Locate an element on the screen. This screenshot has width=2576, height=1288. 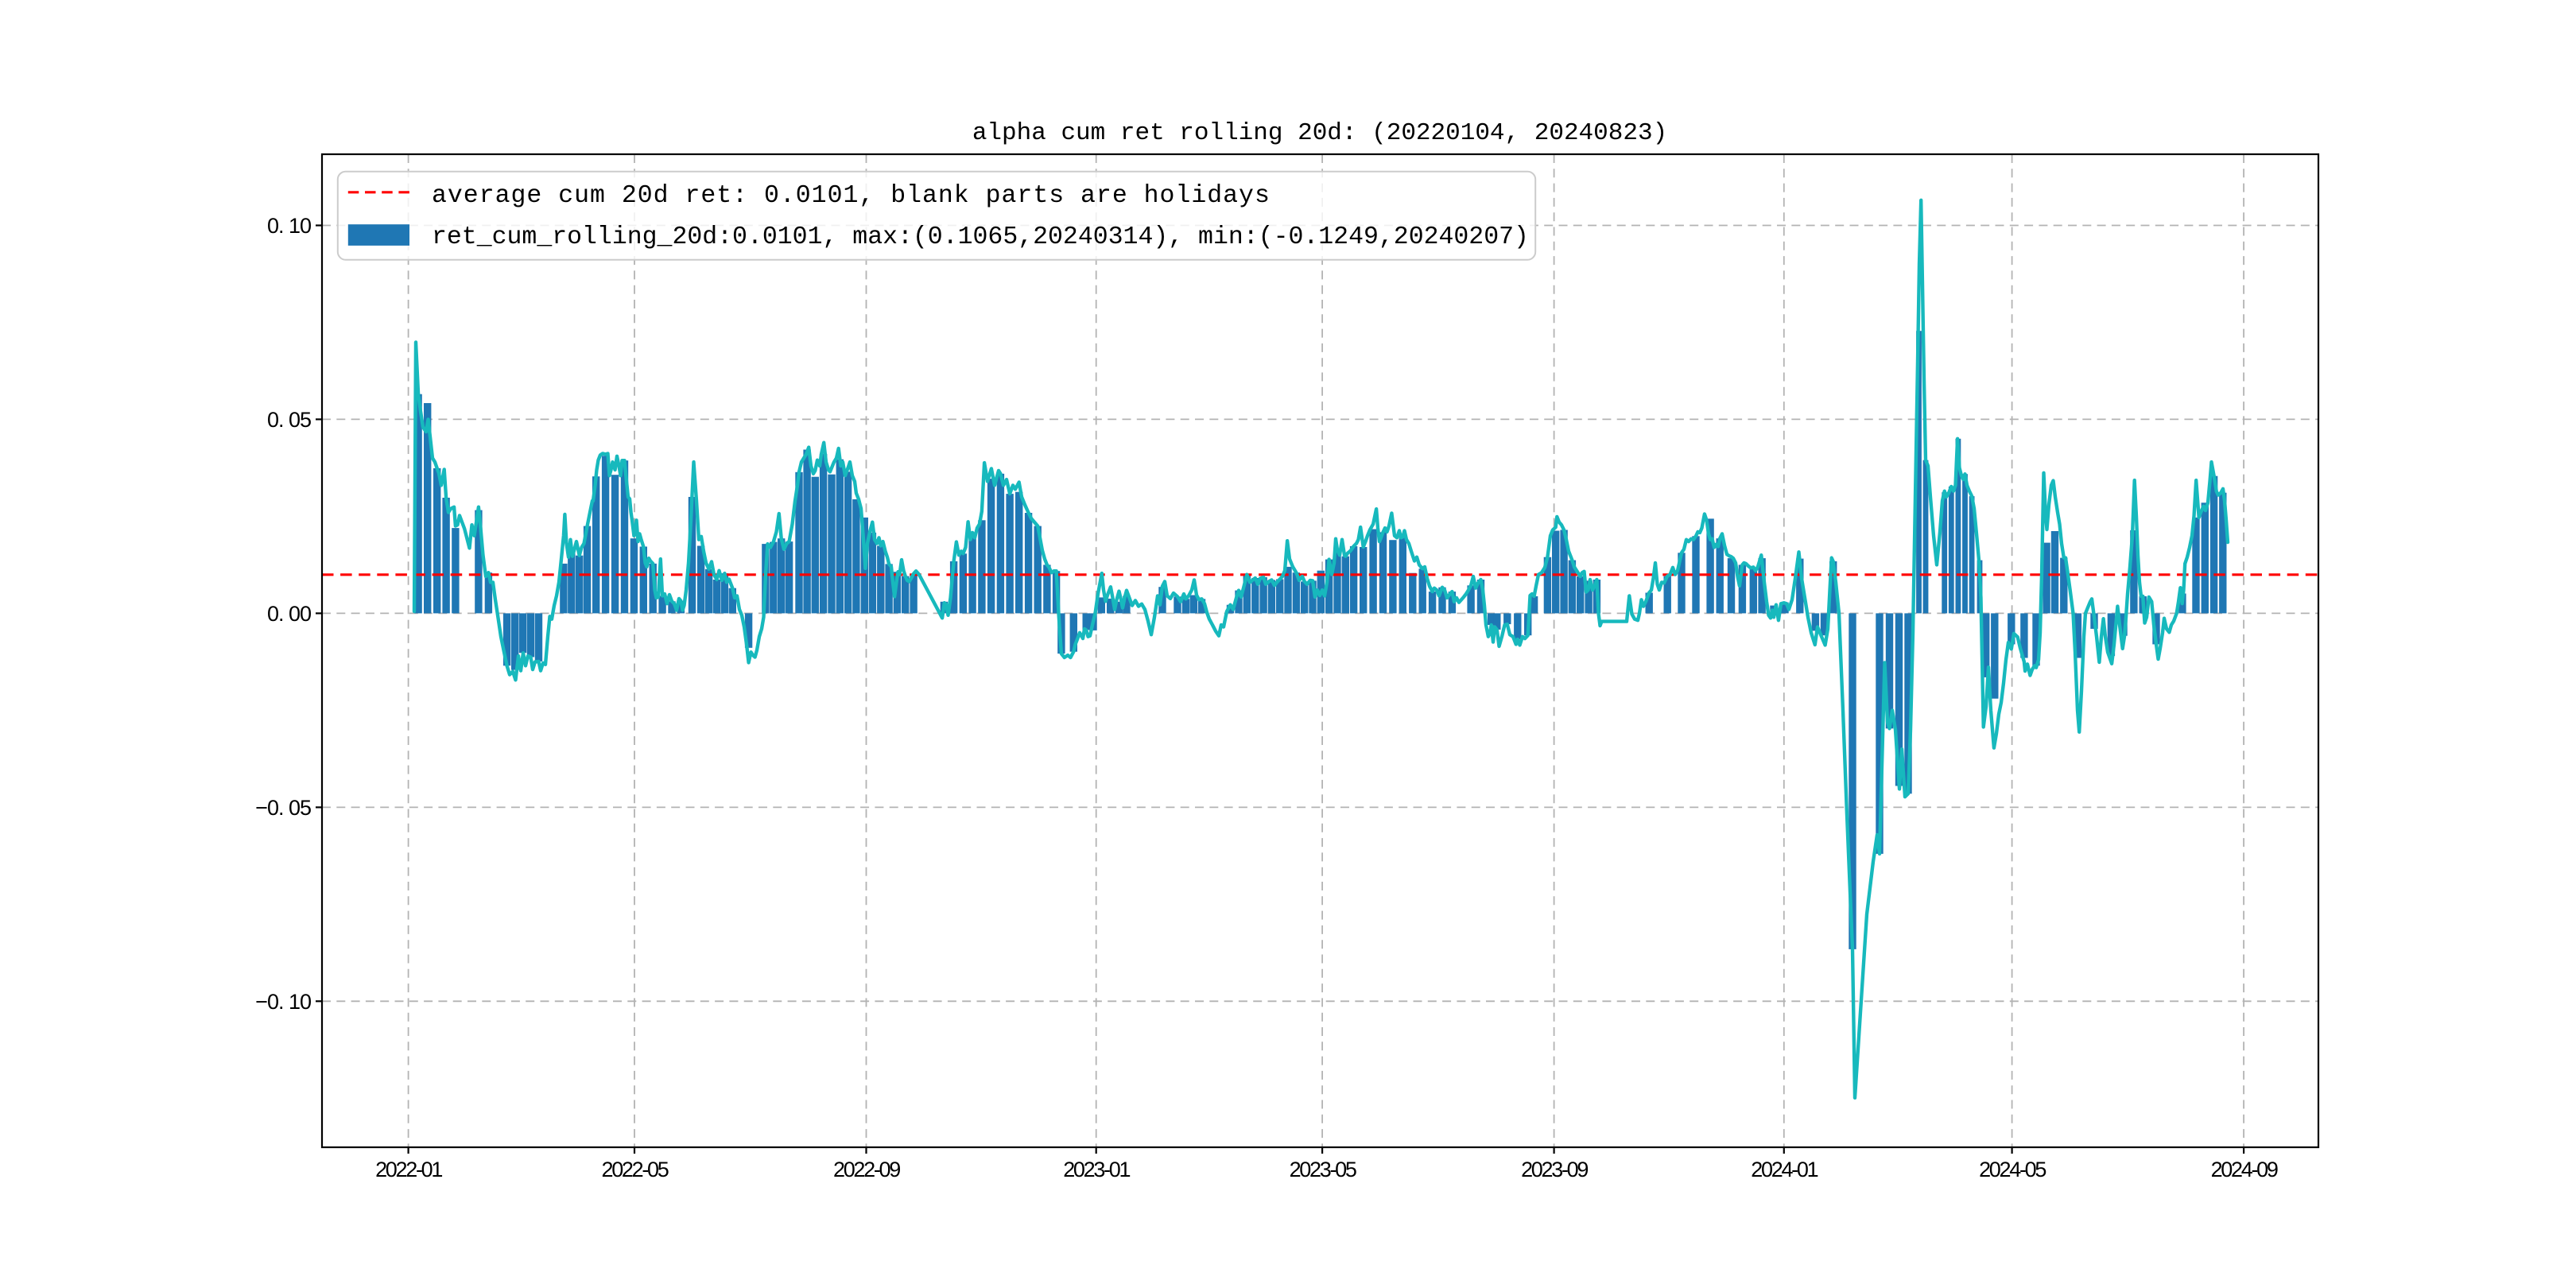
svg-text: −0. 10 is located at coordinates (283, 1002).